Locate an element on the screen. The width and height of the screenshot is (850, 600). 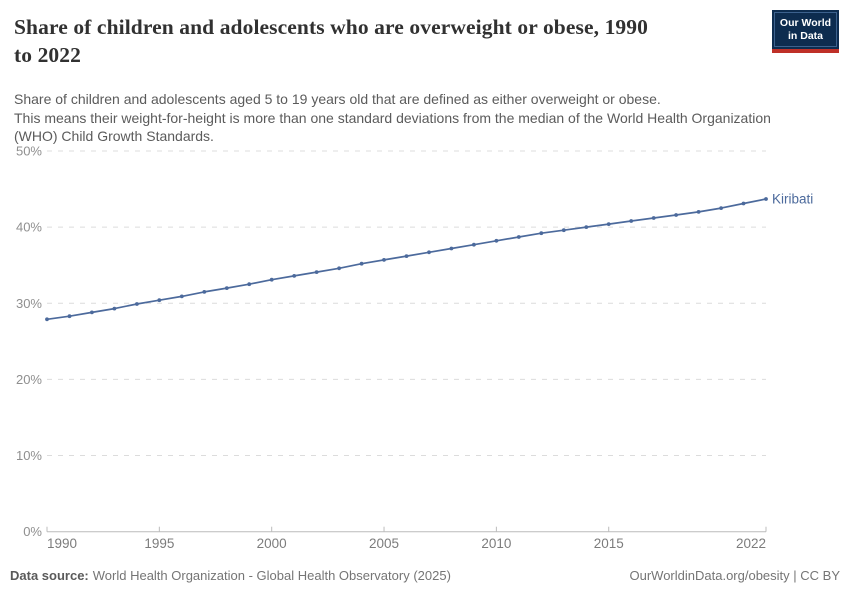
x-axis-tick-label: 2000 is located at coordinates (272, 543).